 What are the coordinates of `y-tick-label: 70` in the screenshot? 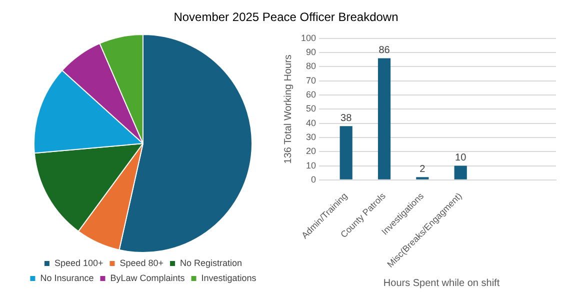 It's located at (311, 80).